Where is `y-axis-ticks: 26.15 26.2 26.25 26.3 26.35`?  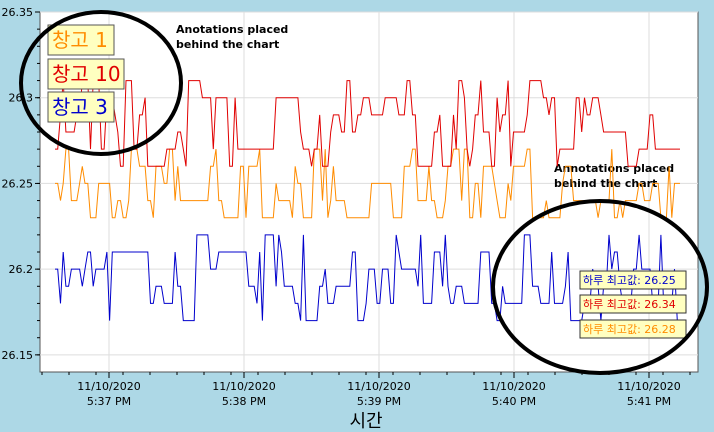 y-axis-ticks: 26.15 26.2 26.25 26.3 26.35 is located at coordinates (21, 184).